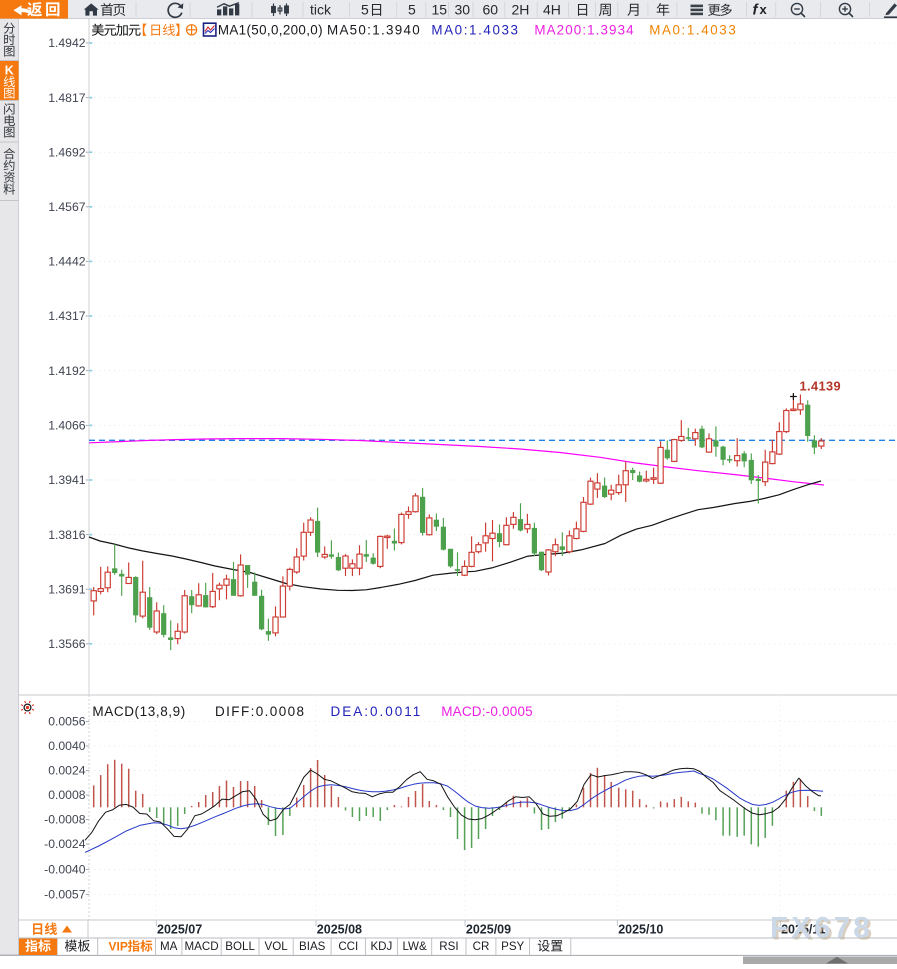 The width and height of the screenshot is (897, 969). Describe the element at coordinates (312, 946) in the screenshot. I see `svg-text: BIAS` at that location.